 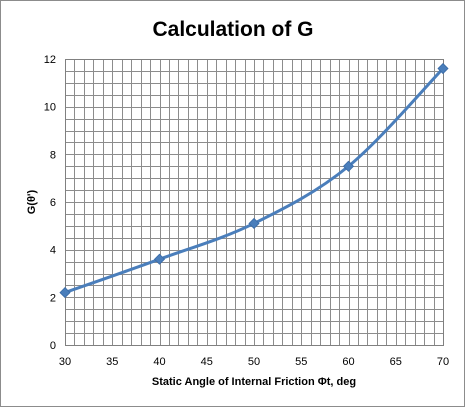 I want to click on x-axis-ticks: 30 35 40 45 50 55 60 65 70, so click(x=254, y=362).